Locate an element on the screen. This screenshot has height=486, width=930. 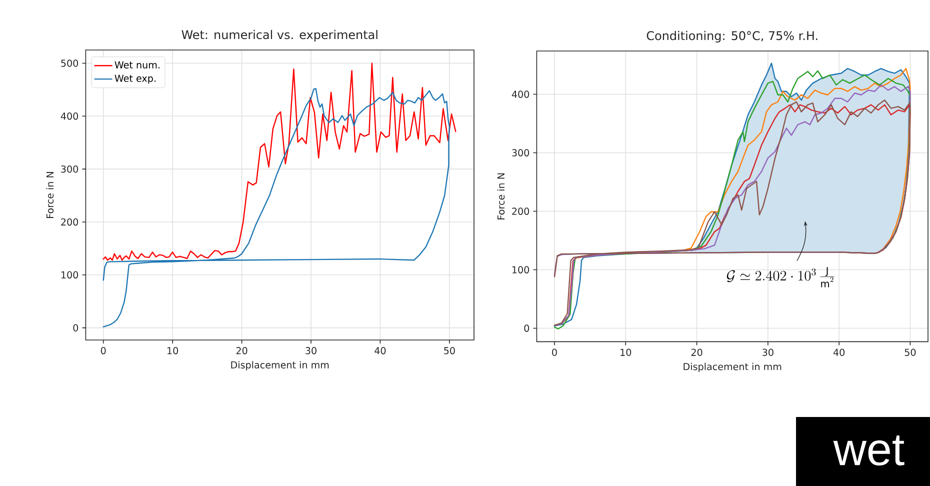
annotation: $\mathcal{G} \simeq 2.402 \cdot 10^{3}\,\frac{\mathrm{J}}{\mathrm{m}^{2}}$ is located at coordinates (780, 277).